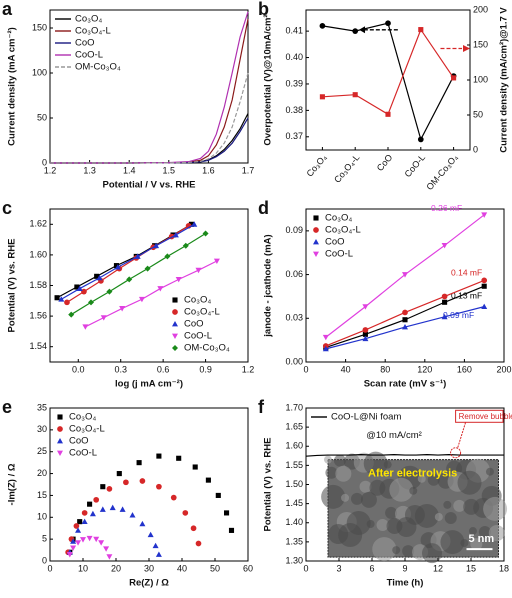 Image resolution: width=512 pixels, height=598 pixels. What do you see at coordinates (149, 384) in the screenshot?
I see `x-axis-label: log (j mA cm⁻²)` at bounding box center [149, 384].